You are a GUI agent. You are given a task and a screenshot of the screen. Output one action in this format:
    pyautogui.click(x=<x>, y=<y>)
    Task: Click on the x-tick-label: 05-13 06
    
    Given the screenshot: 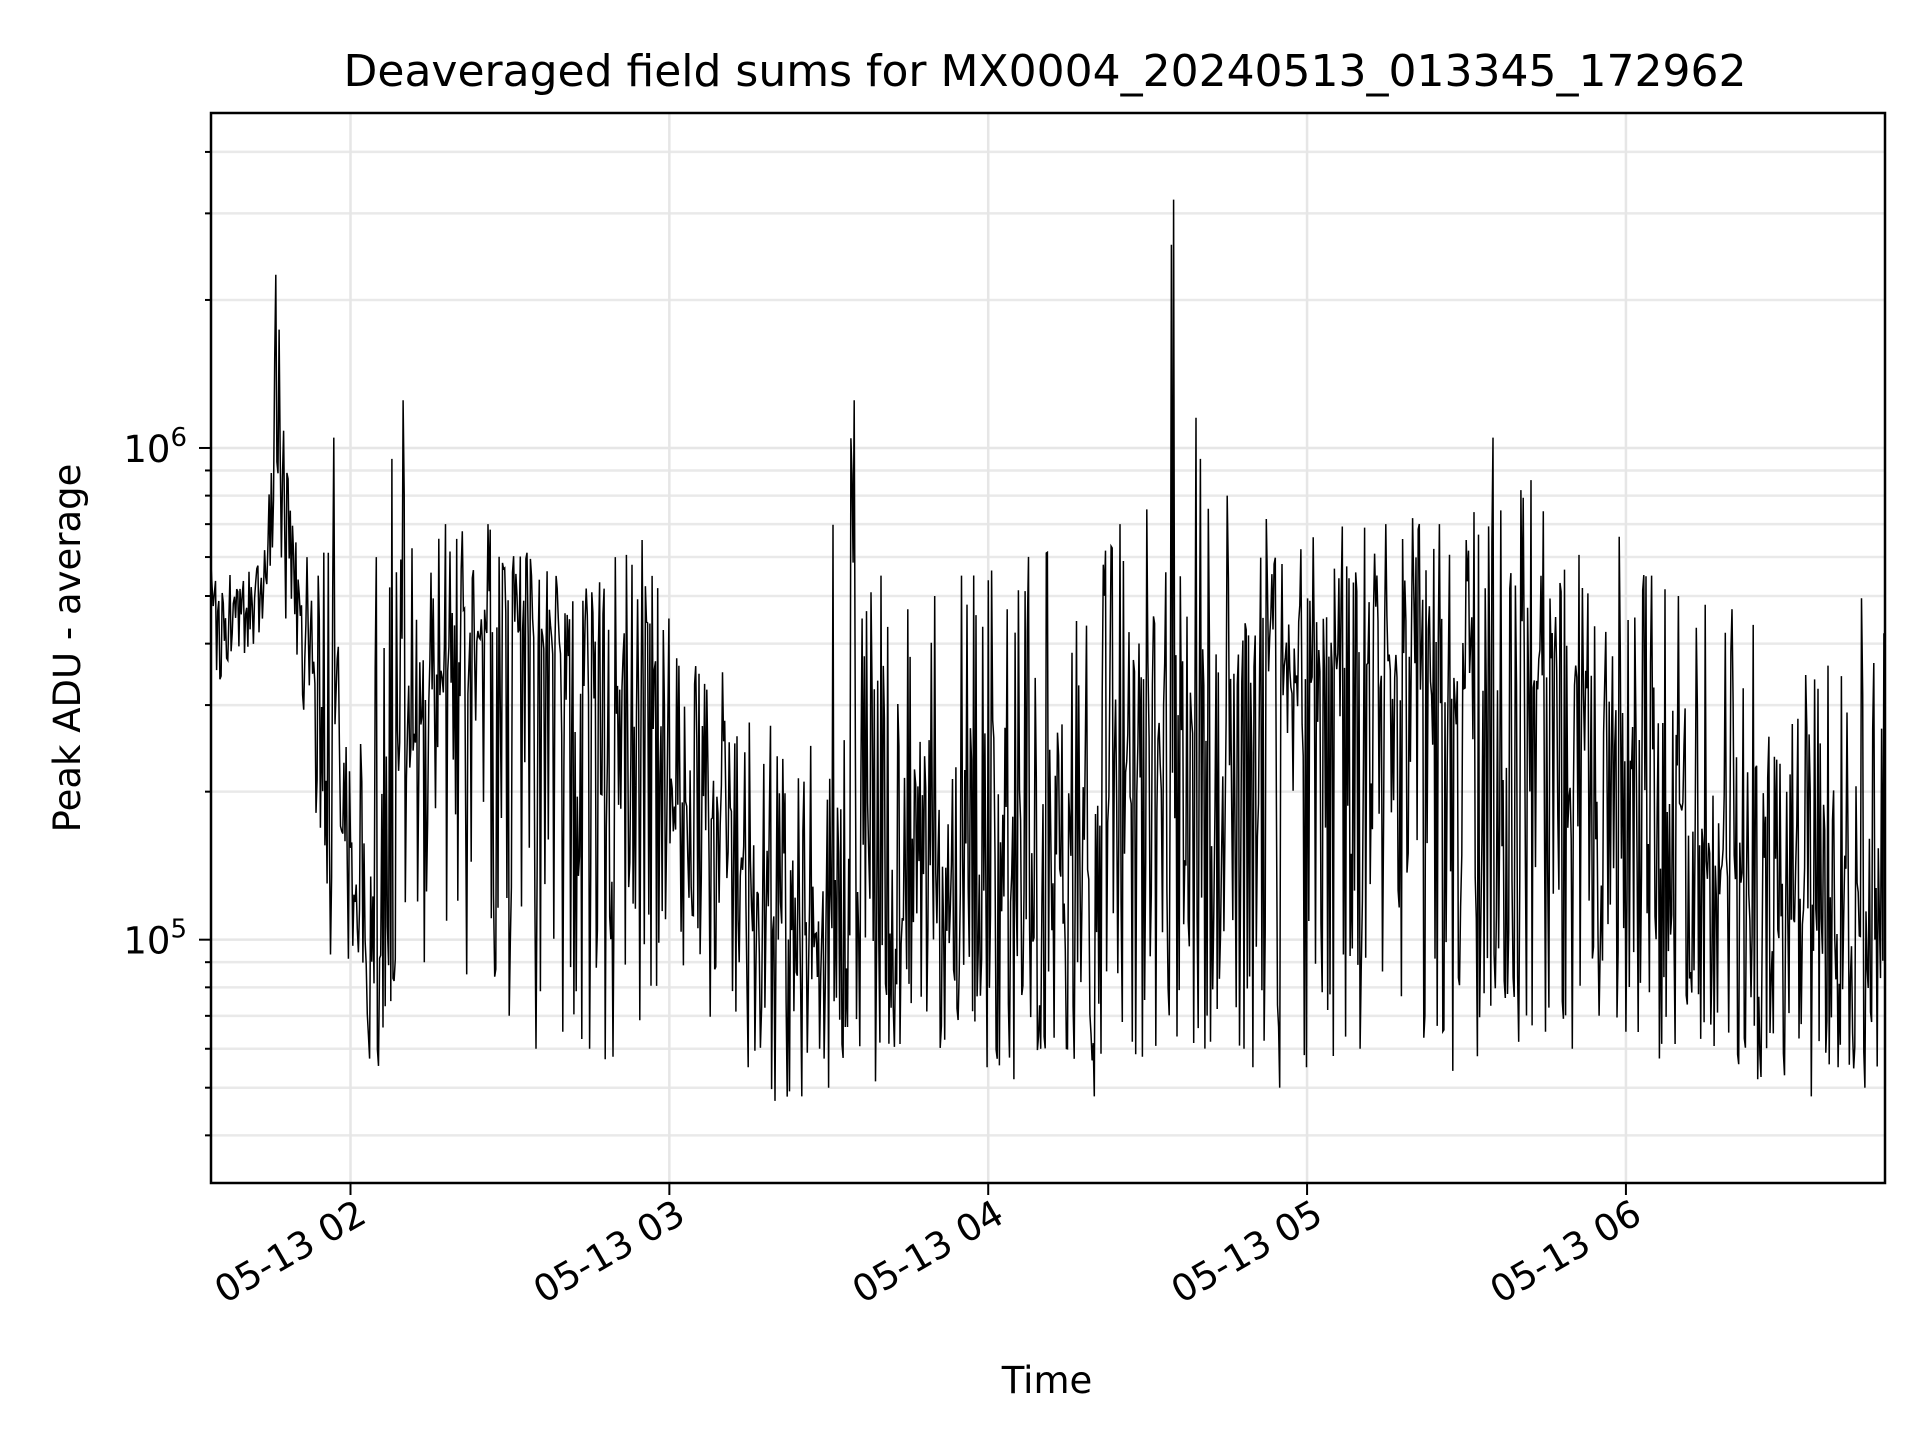 What is the action you would take?
    pyautogui.click(x=1566, y=1252)
    